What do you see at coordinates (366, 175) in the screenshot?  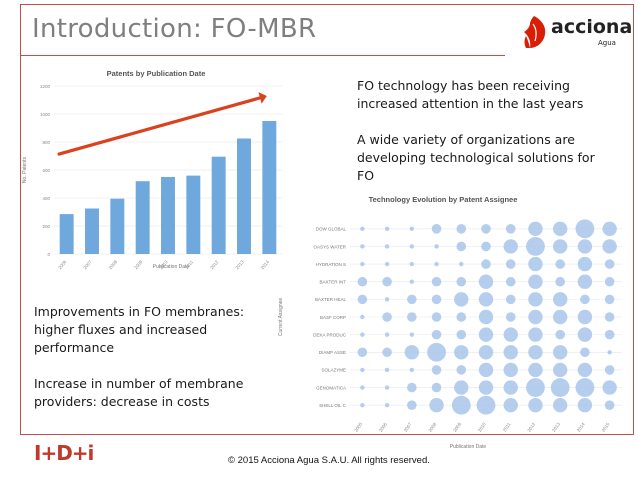 I see `text-top-line: FO` at bounding box center [366, 175].